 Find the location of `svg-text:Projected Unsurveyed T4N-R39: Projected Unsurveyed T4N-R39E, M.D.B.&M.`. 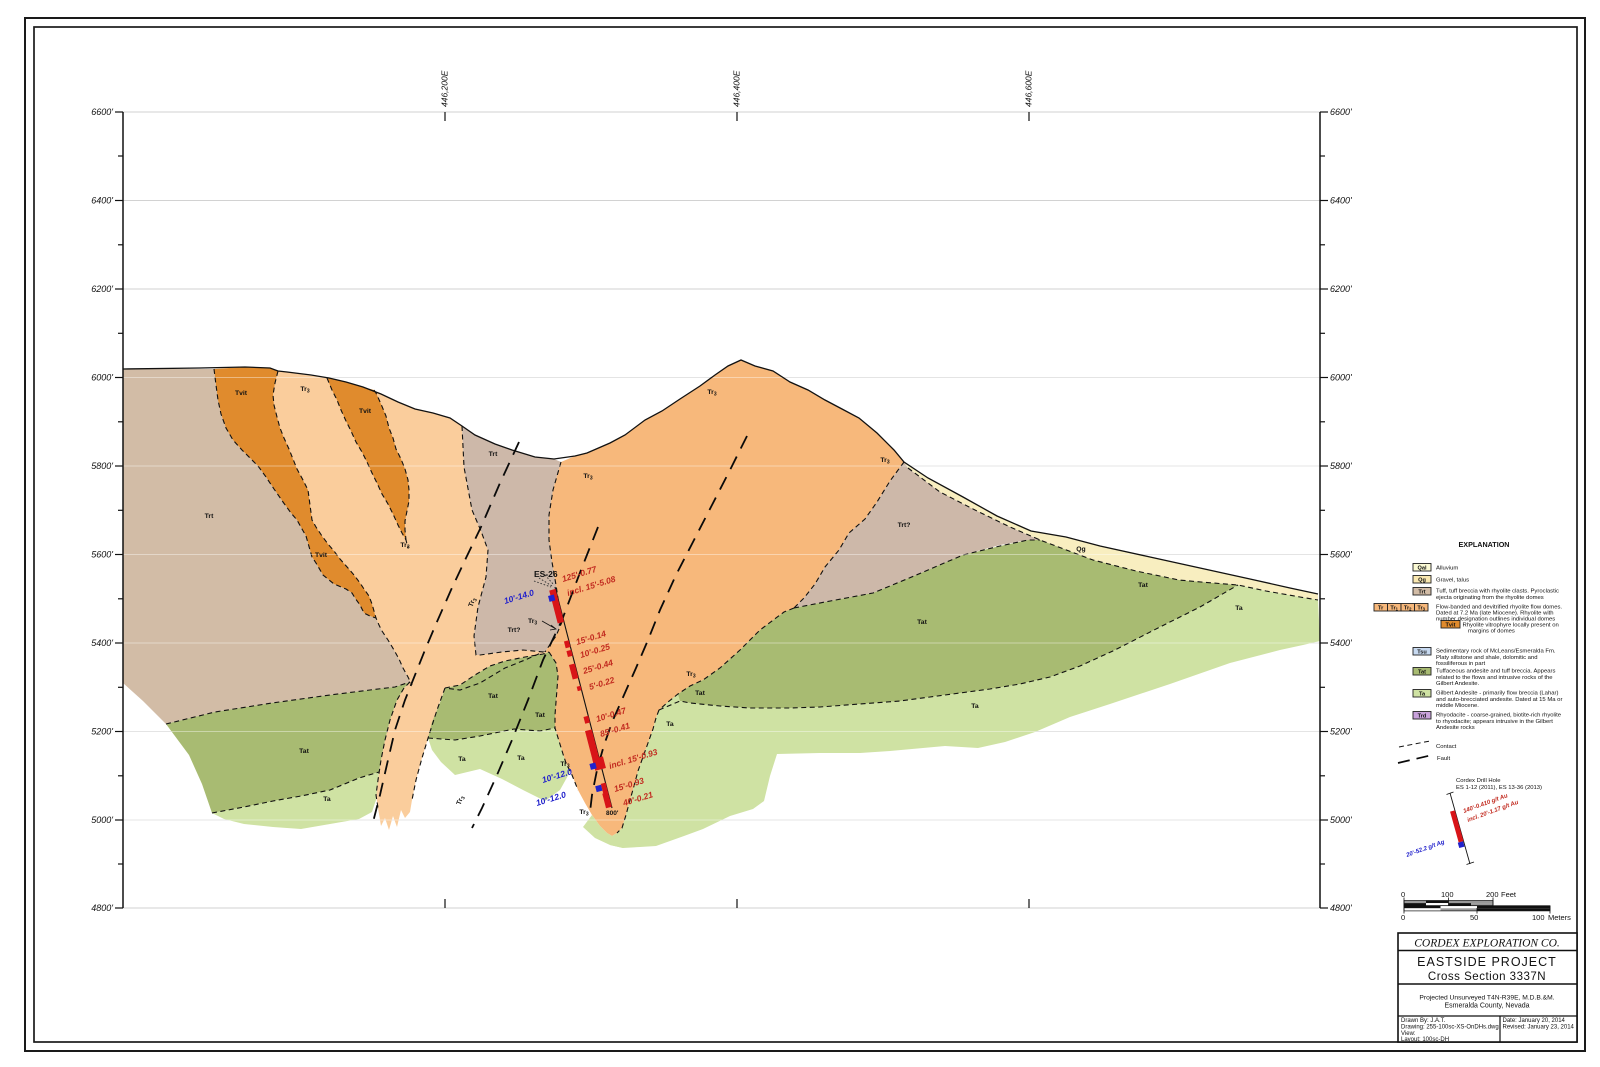

svg-text:Projected Unsurveyed T4N-R39: Projected Unsurveyed T4N-R39E, M.D.B.&M. is located at coordinates (1486, 998).